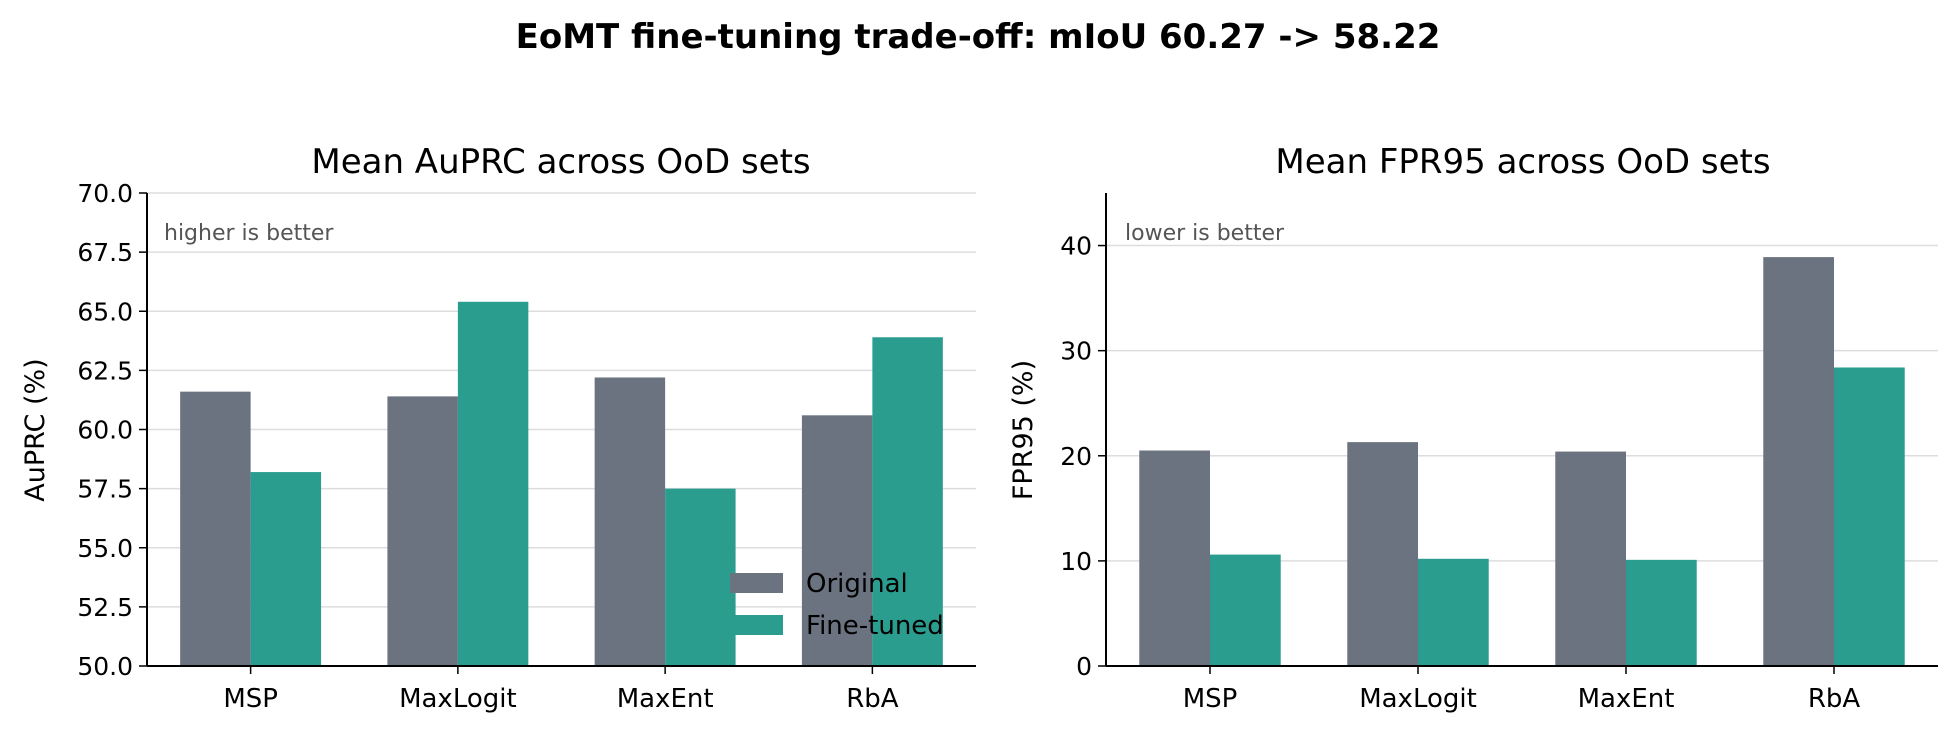 Image resolution: width=1957 pixels, height=736 pixels. What do you see at coordinates (665, 699) in the screenshot?
I see `auprc-x-tick-label: MaxEnt` at bounding box center [665, 699].